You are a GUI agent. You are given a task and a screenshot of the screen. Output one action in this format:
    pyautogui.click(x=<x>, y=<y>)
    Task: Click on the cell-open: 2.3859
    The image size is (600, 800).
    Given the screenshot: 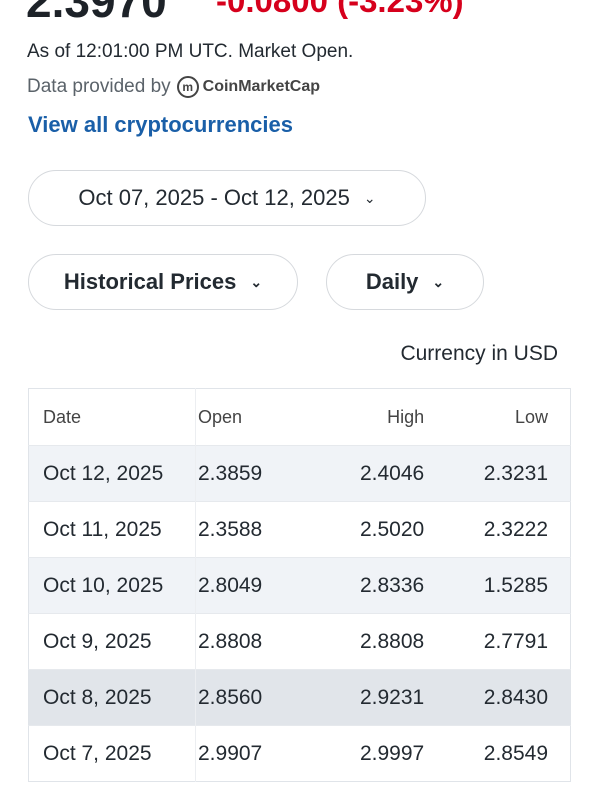 What is the action you would take?
    pyautogui.click(x=258, y=473)
    